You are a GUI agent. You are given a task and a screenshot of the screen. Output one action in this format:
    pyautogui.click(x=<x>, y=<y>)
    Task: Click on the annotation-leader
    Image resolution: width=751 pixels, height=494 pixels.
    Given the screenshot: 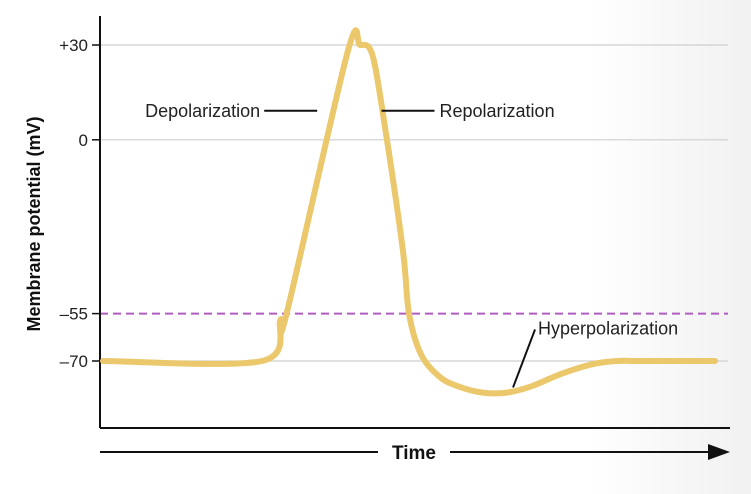 What is the action you would take?
    pyautogui.click(x=524, y=358)
    